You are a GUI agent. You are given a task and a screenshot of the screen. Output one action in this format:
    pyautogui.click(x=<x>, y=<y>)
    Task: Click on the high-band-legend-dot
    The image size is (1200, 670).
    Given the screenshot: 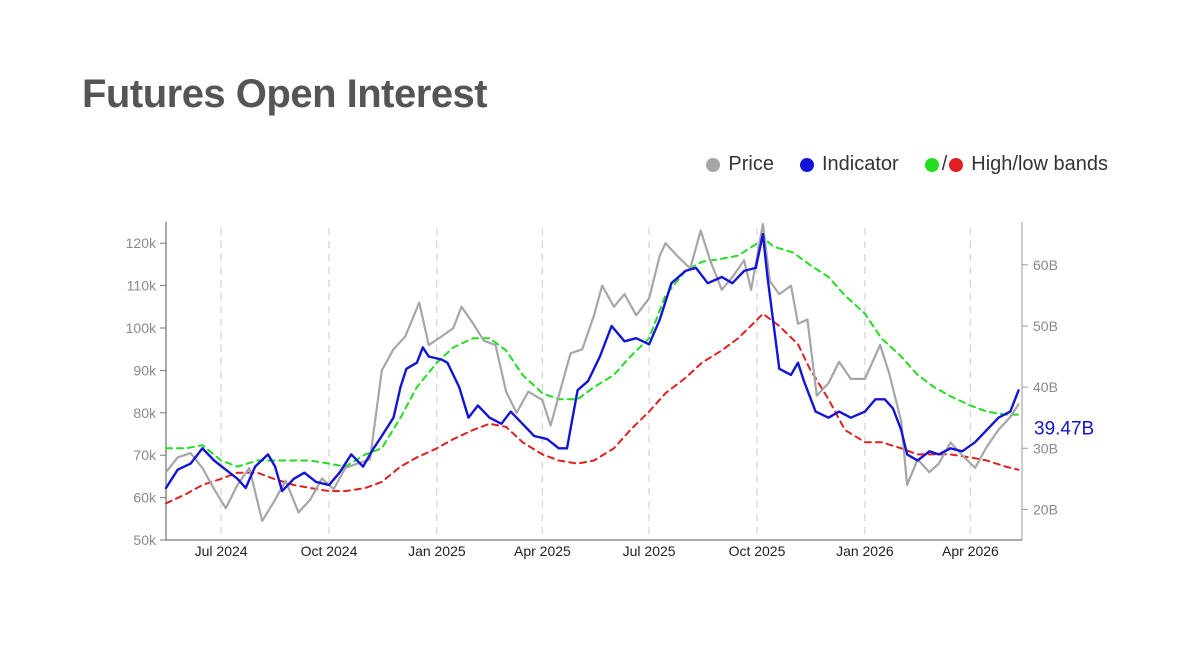 What is the action you would take?
    pyautogui.click(x=931, y=164)
    